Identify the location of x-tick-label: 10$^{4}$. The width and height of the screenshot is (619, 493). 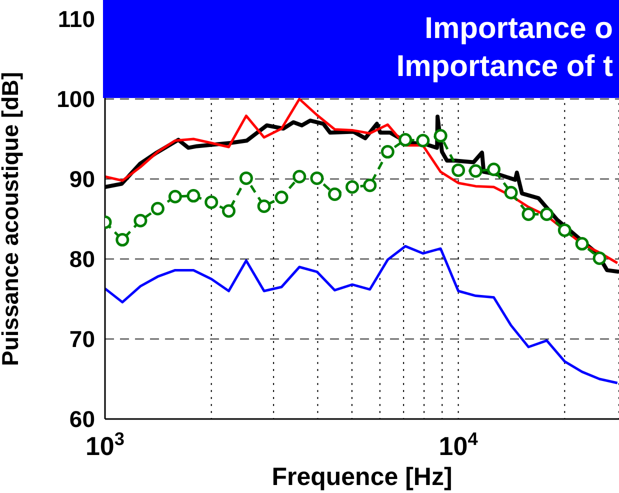
(458, 445).